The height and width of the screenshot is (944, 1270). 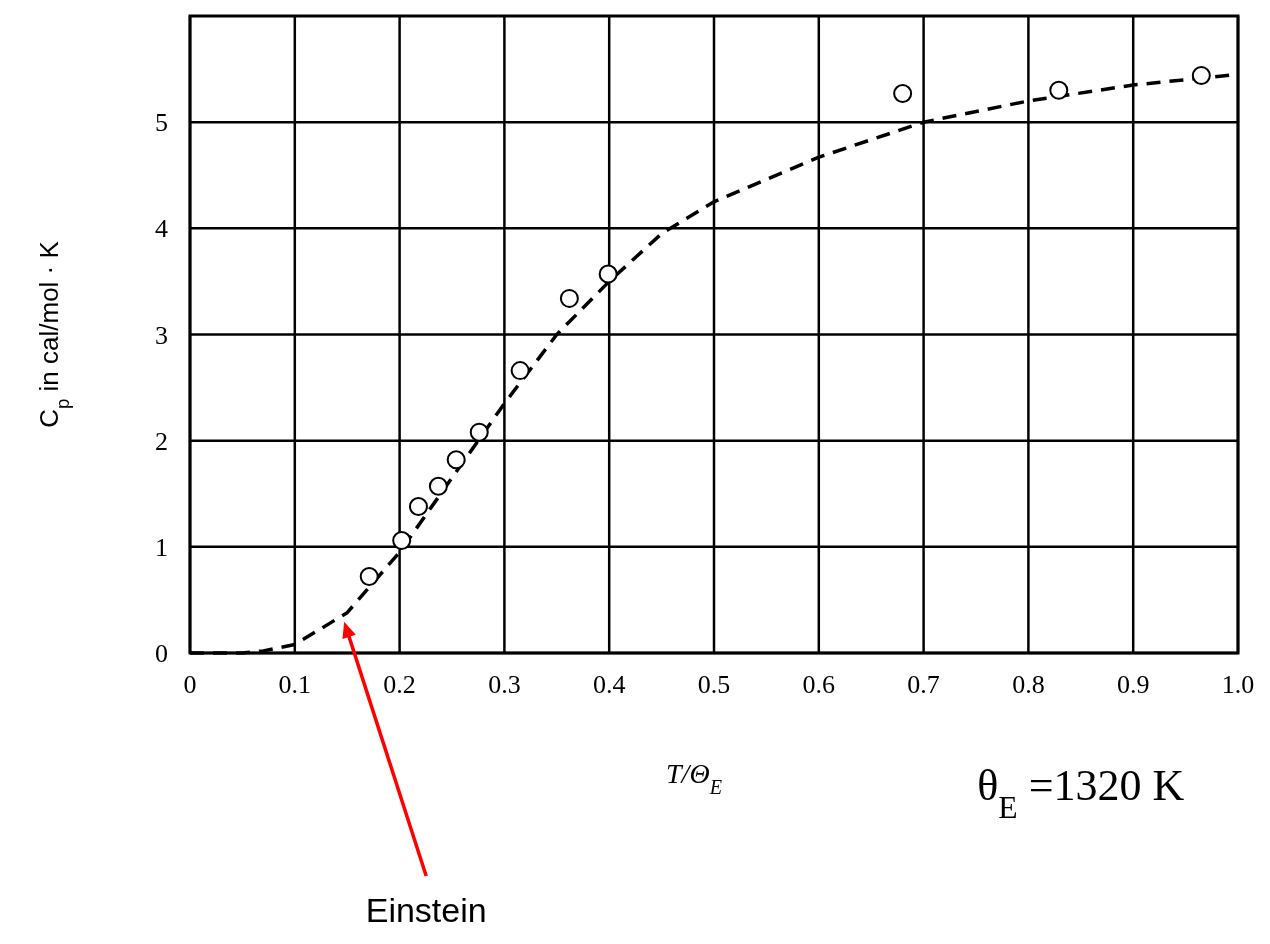 What do you see at coordinates (819, 684) in the screenshot?
I see `x-tick-label: 0.6` at bounding box center [819, 684].